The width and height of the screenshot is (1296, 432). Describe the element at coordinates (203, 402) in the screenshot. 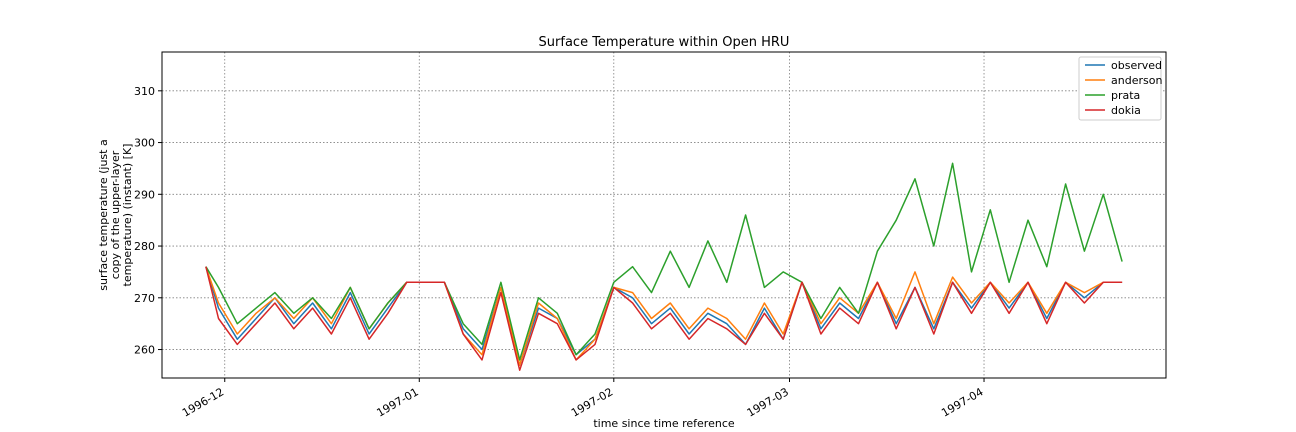

I see `x-tick-label: 1996-12` at that location.